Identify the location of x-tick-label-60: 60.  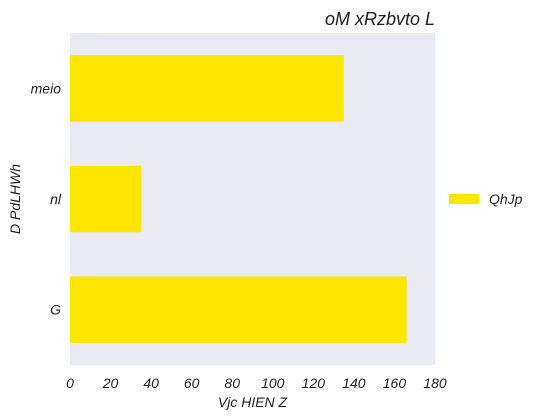
(192, 383).